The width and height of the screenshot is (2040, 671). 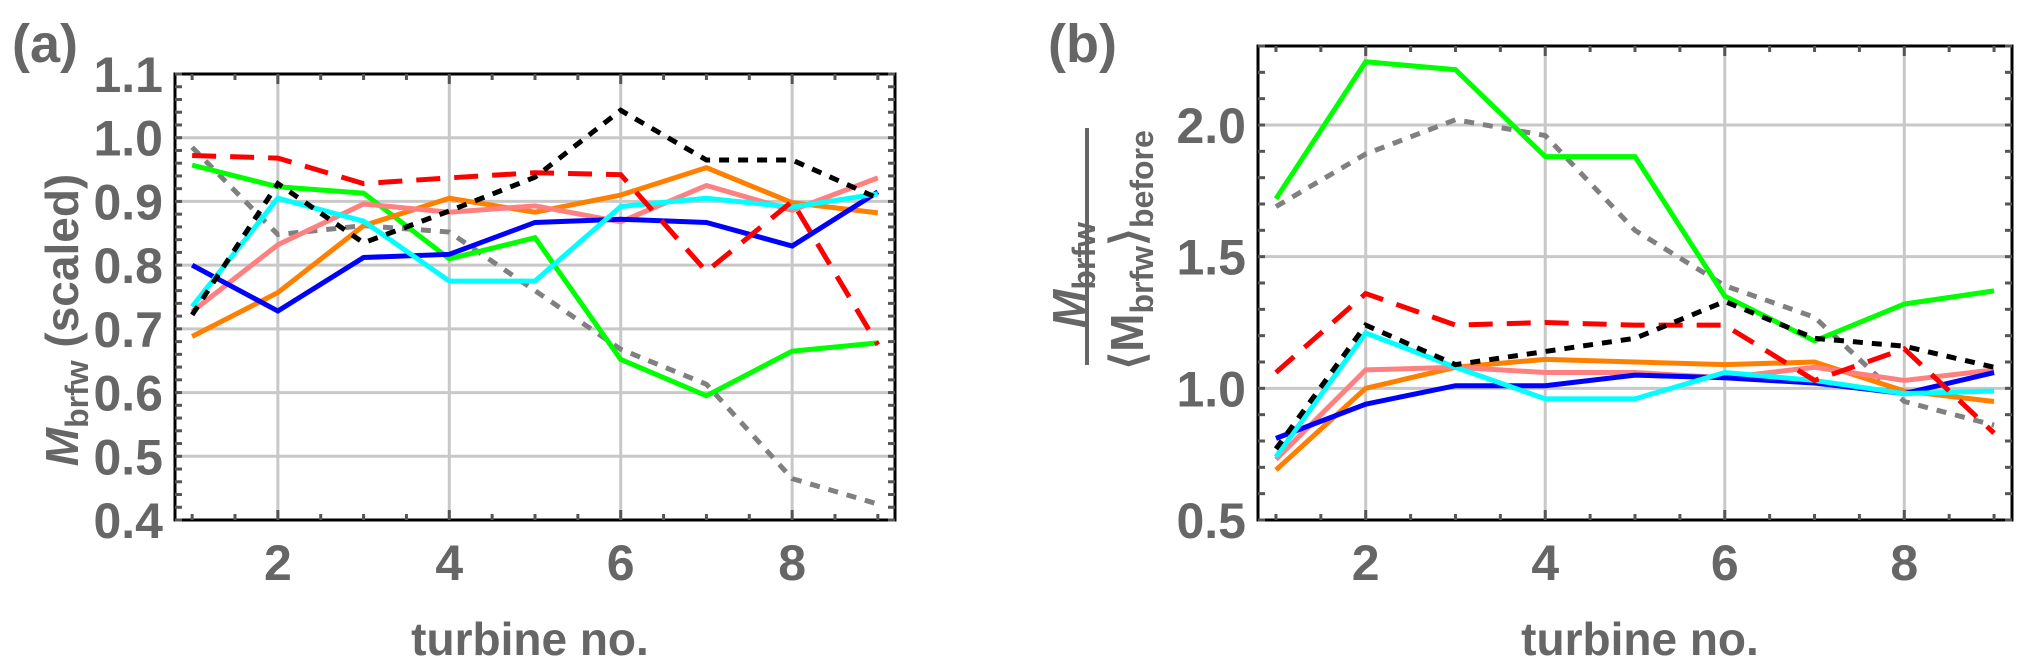 What do you see at coordinates (128, 75) in the screenshot?
I see `y-tick-label: 1.1` at bounding box center [128, 75].